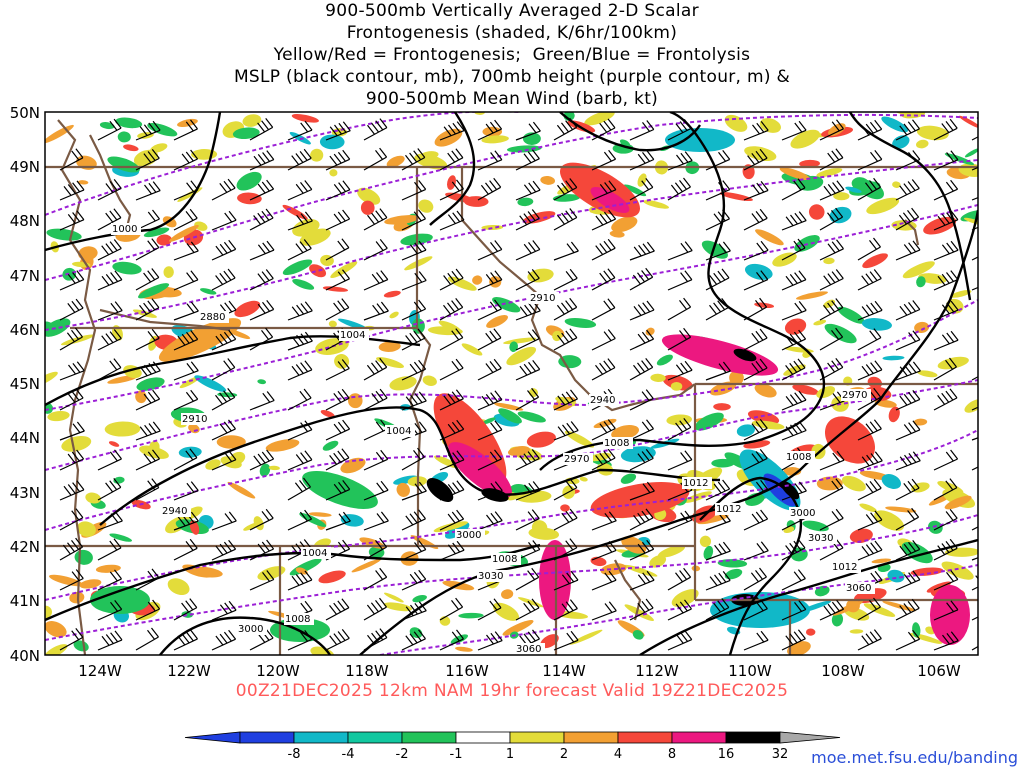 The height and width of the screenshot is (768, 1024). What do you see at coordinates (542, 298) in the screenshot?
I see `height-label: 2910` at bounding box center [542, 298].